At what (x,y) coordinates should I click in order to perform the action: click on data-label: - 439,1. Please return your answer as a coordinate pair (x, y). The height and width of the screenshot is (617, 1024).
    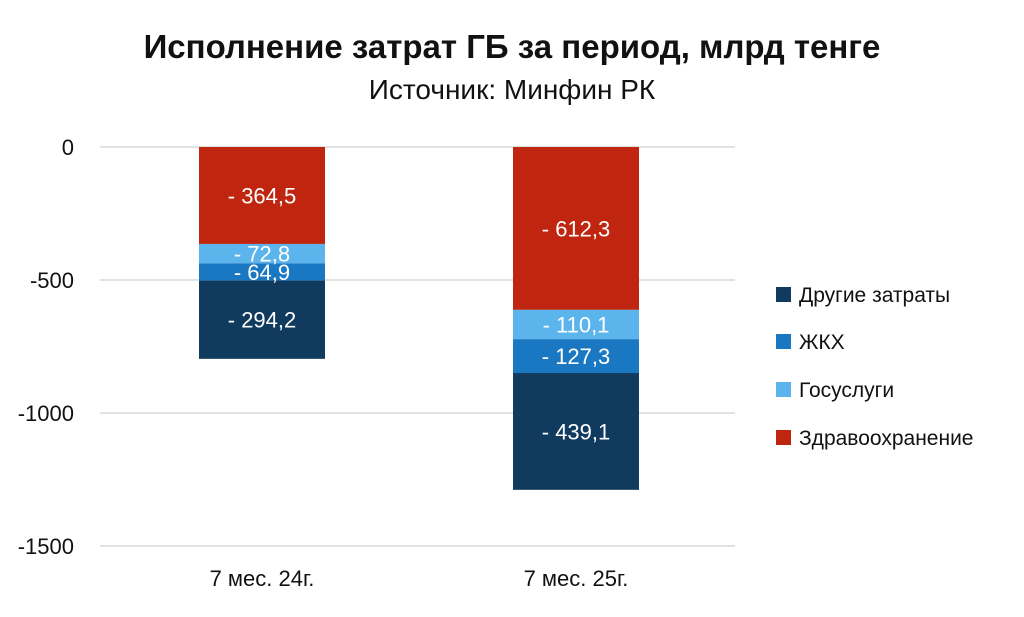
    Looking at the image, I should click on (576, 431).